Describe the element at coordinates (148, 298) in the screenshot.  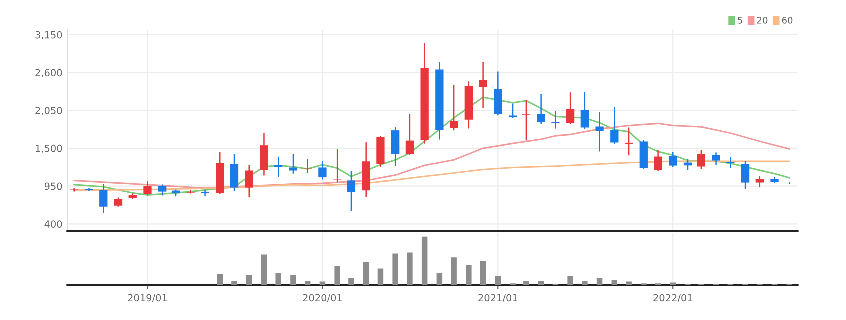
I see `x-tick-label: 2019/01` at that location.